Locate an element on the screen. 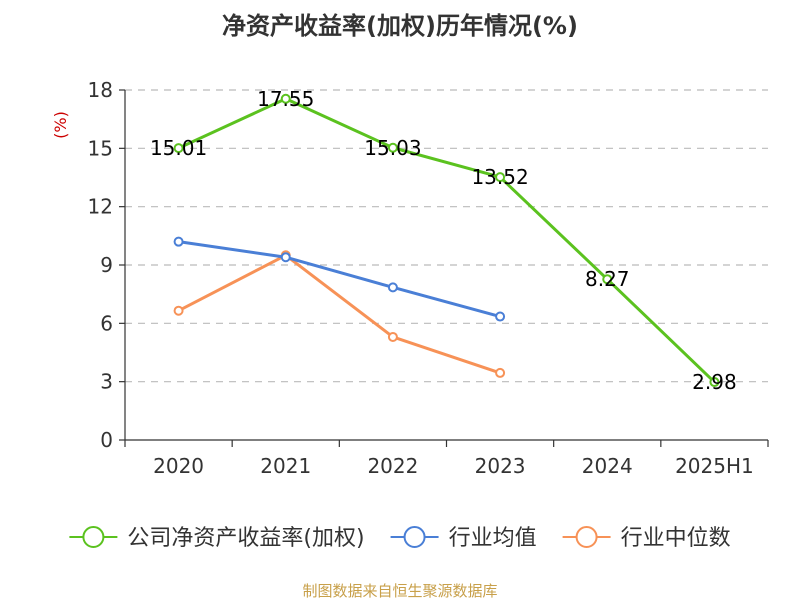 The image size is (800, 604). data-label: 13.52 is located at coordinates (499, 177).